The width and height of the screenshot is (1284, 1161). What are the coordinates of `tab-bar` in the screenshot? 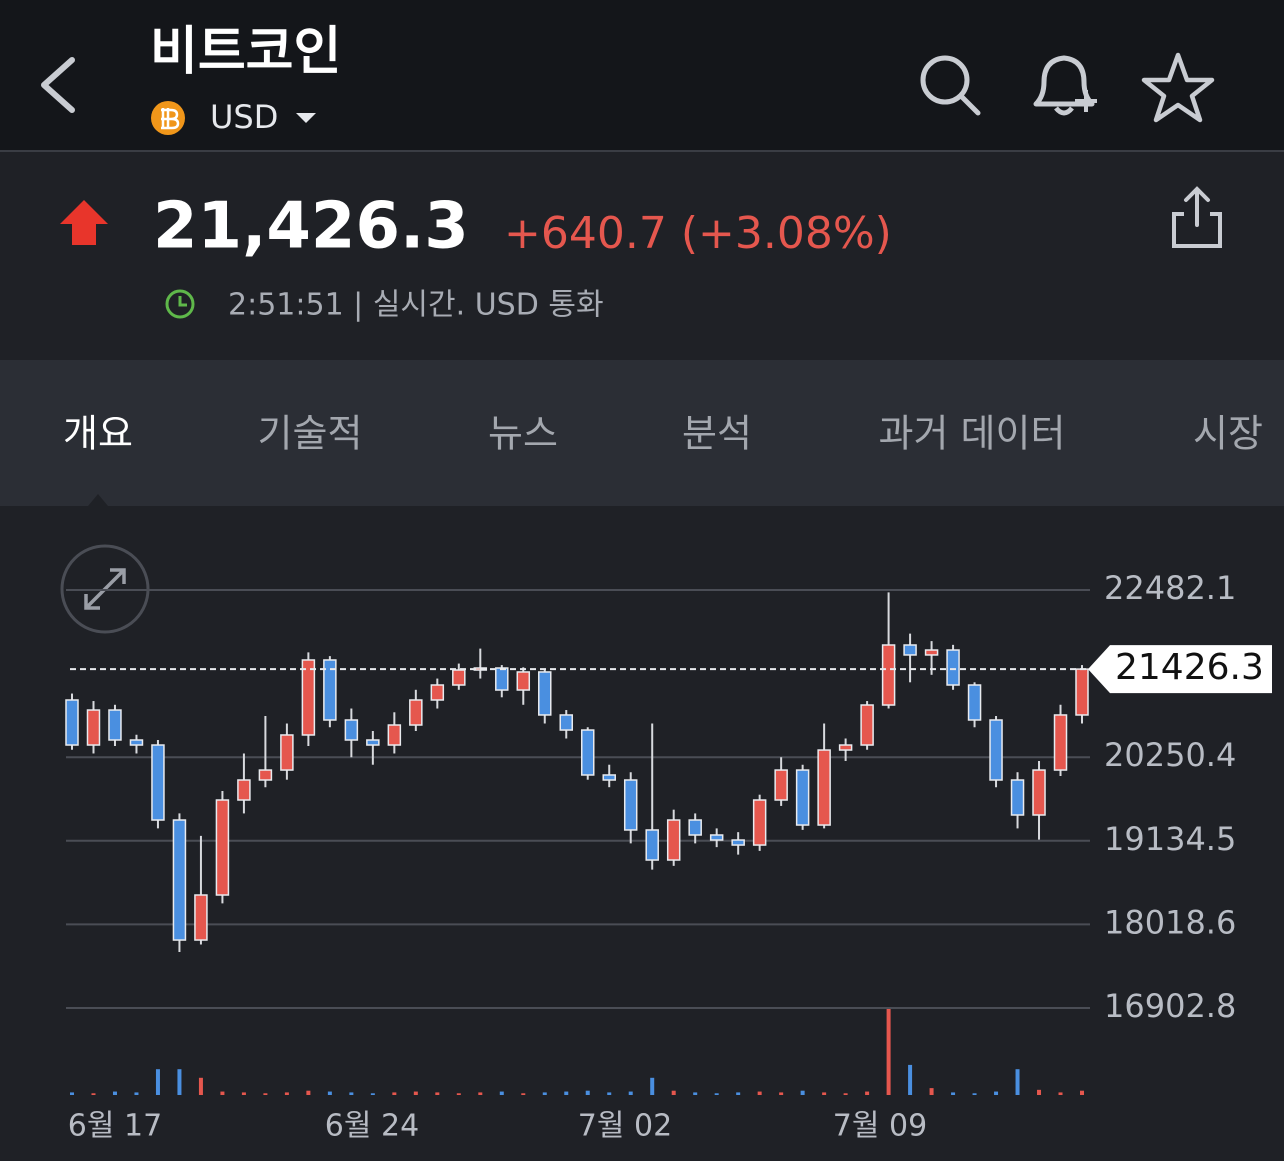 It's located at (642, 433).